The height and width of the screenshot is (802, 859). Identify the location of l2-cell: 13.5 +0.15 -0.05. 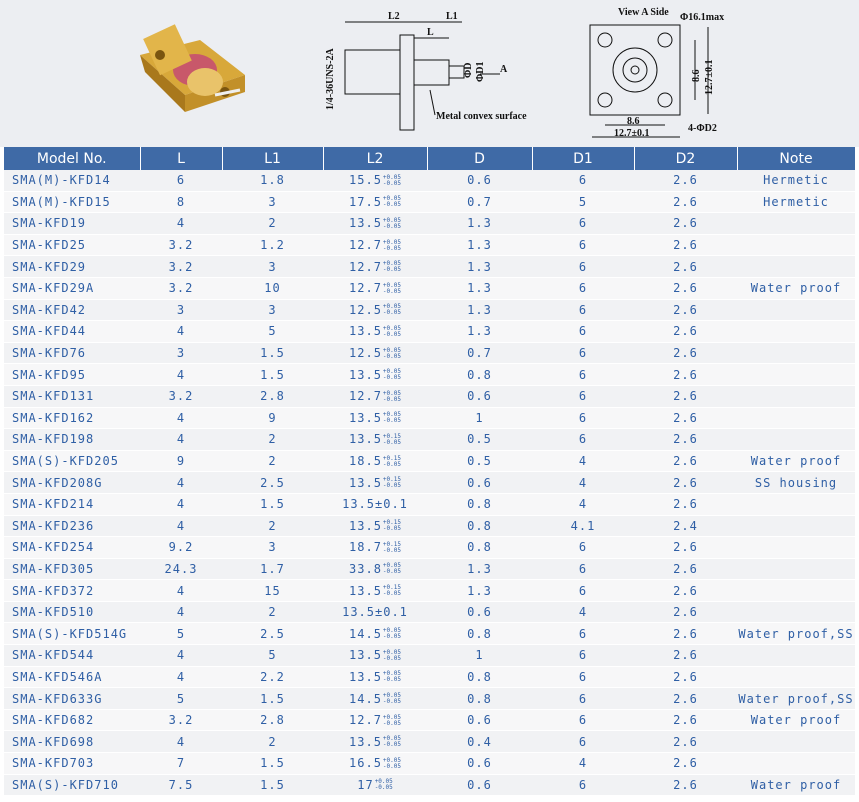
(375, 526).